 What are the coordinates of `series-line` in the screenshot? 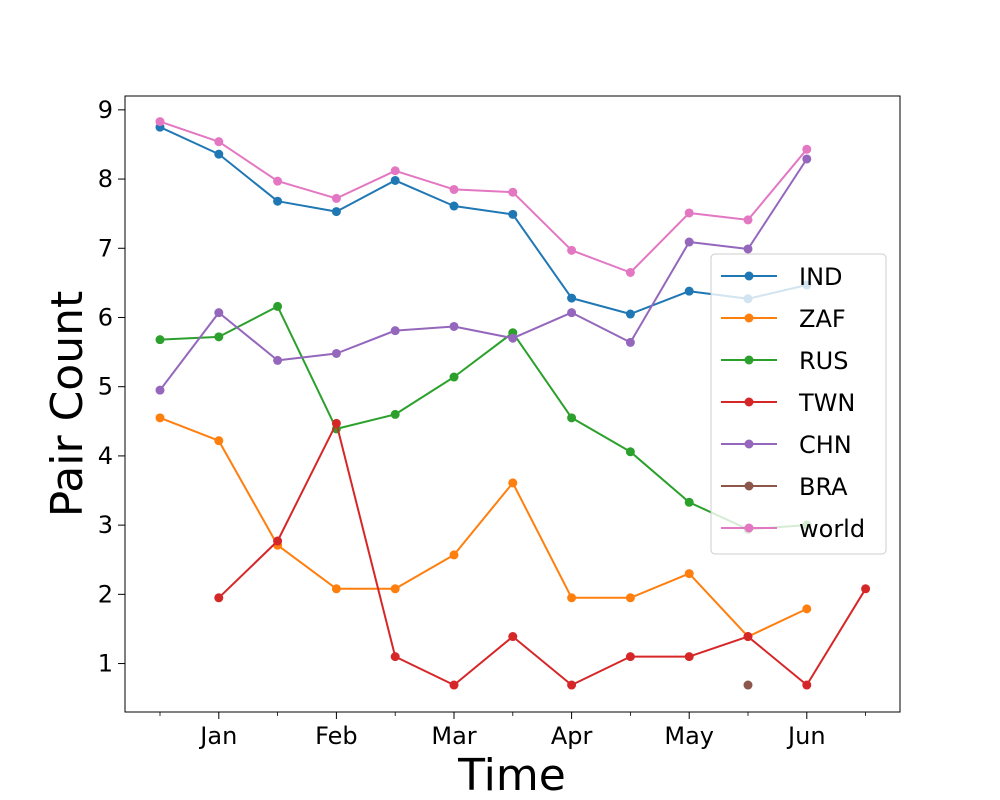 It's located at (483, 197).